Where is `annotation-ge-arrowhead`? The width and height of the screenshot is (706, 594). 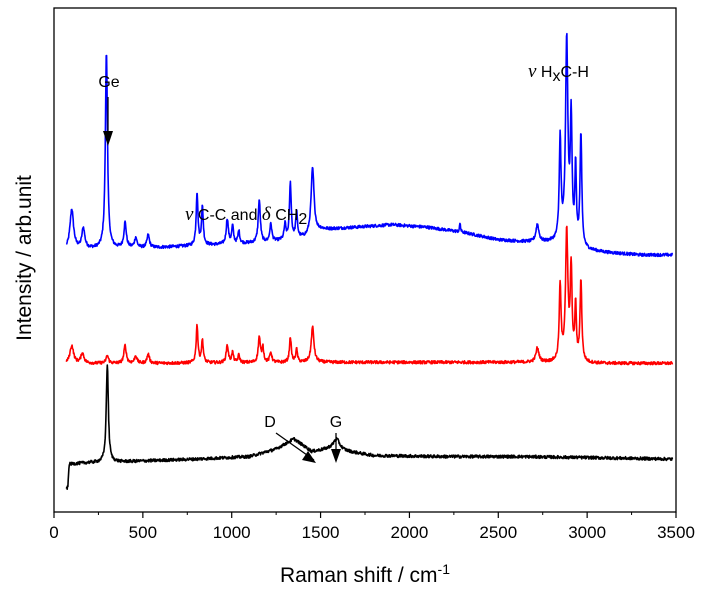 annotation-ge-arrowhead is located at coordinates (108, 138).